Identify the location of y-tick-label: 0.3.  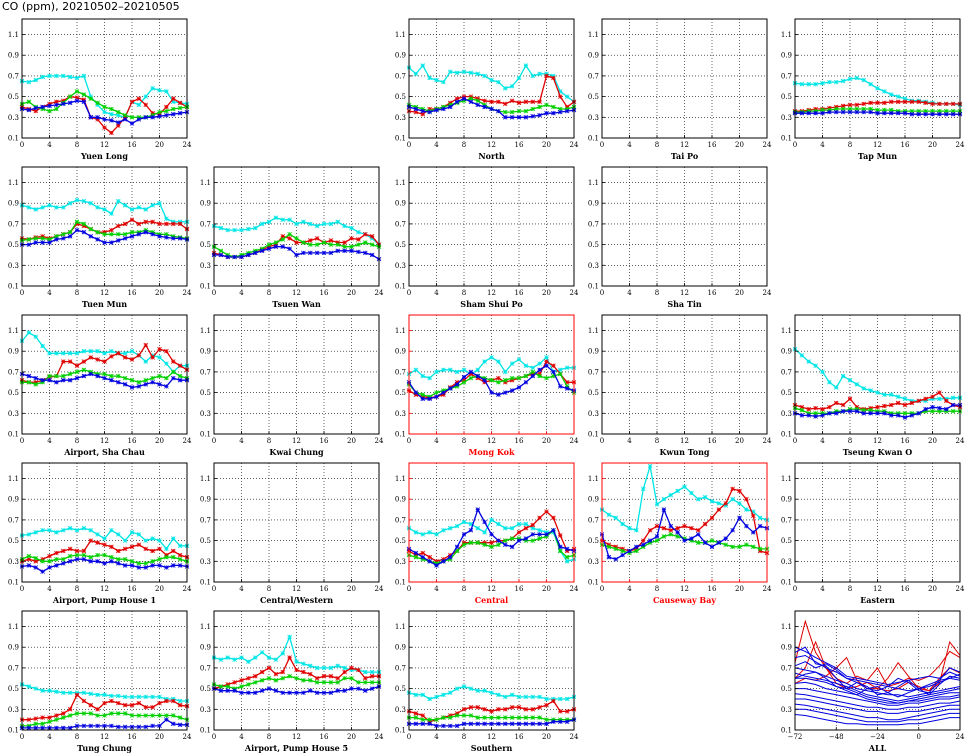
(593, 414).